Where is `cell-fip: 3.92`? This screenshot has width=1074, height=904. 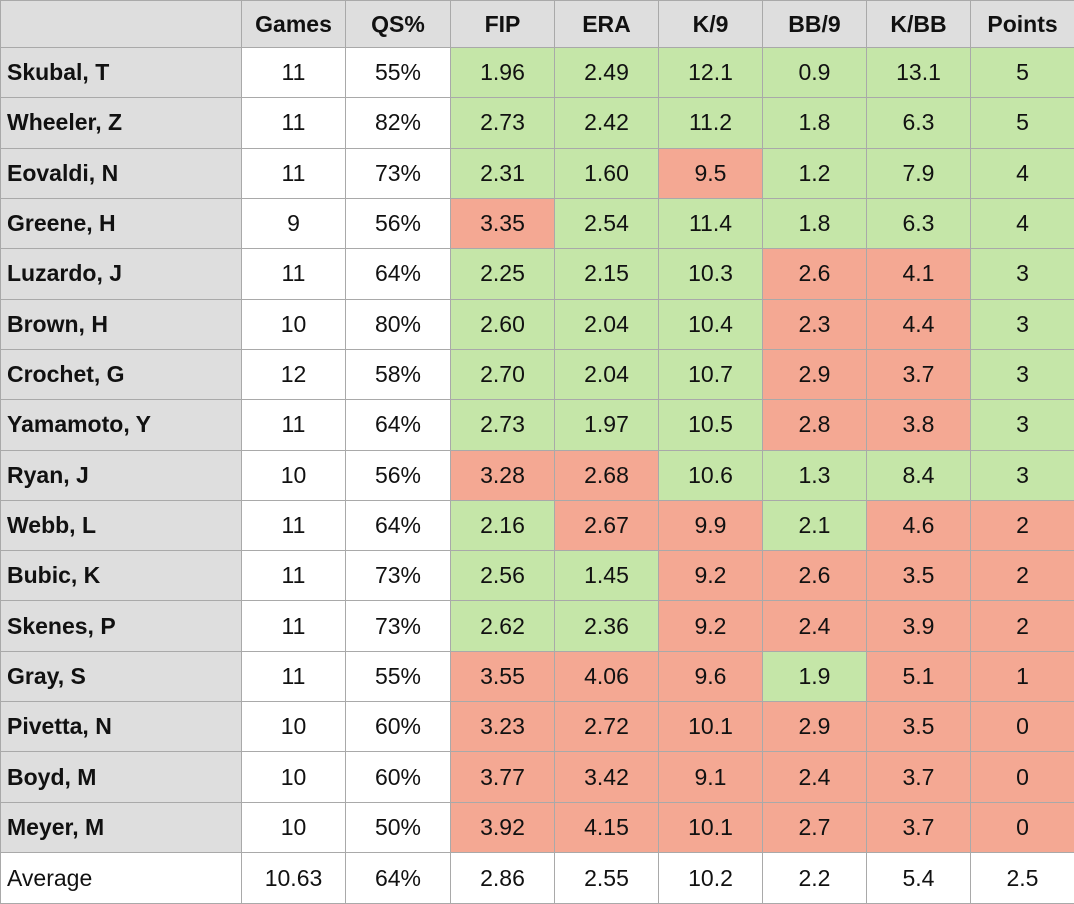
cell-fip: 3.92 is located at coordinates (502, 827).